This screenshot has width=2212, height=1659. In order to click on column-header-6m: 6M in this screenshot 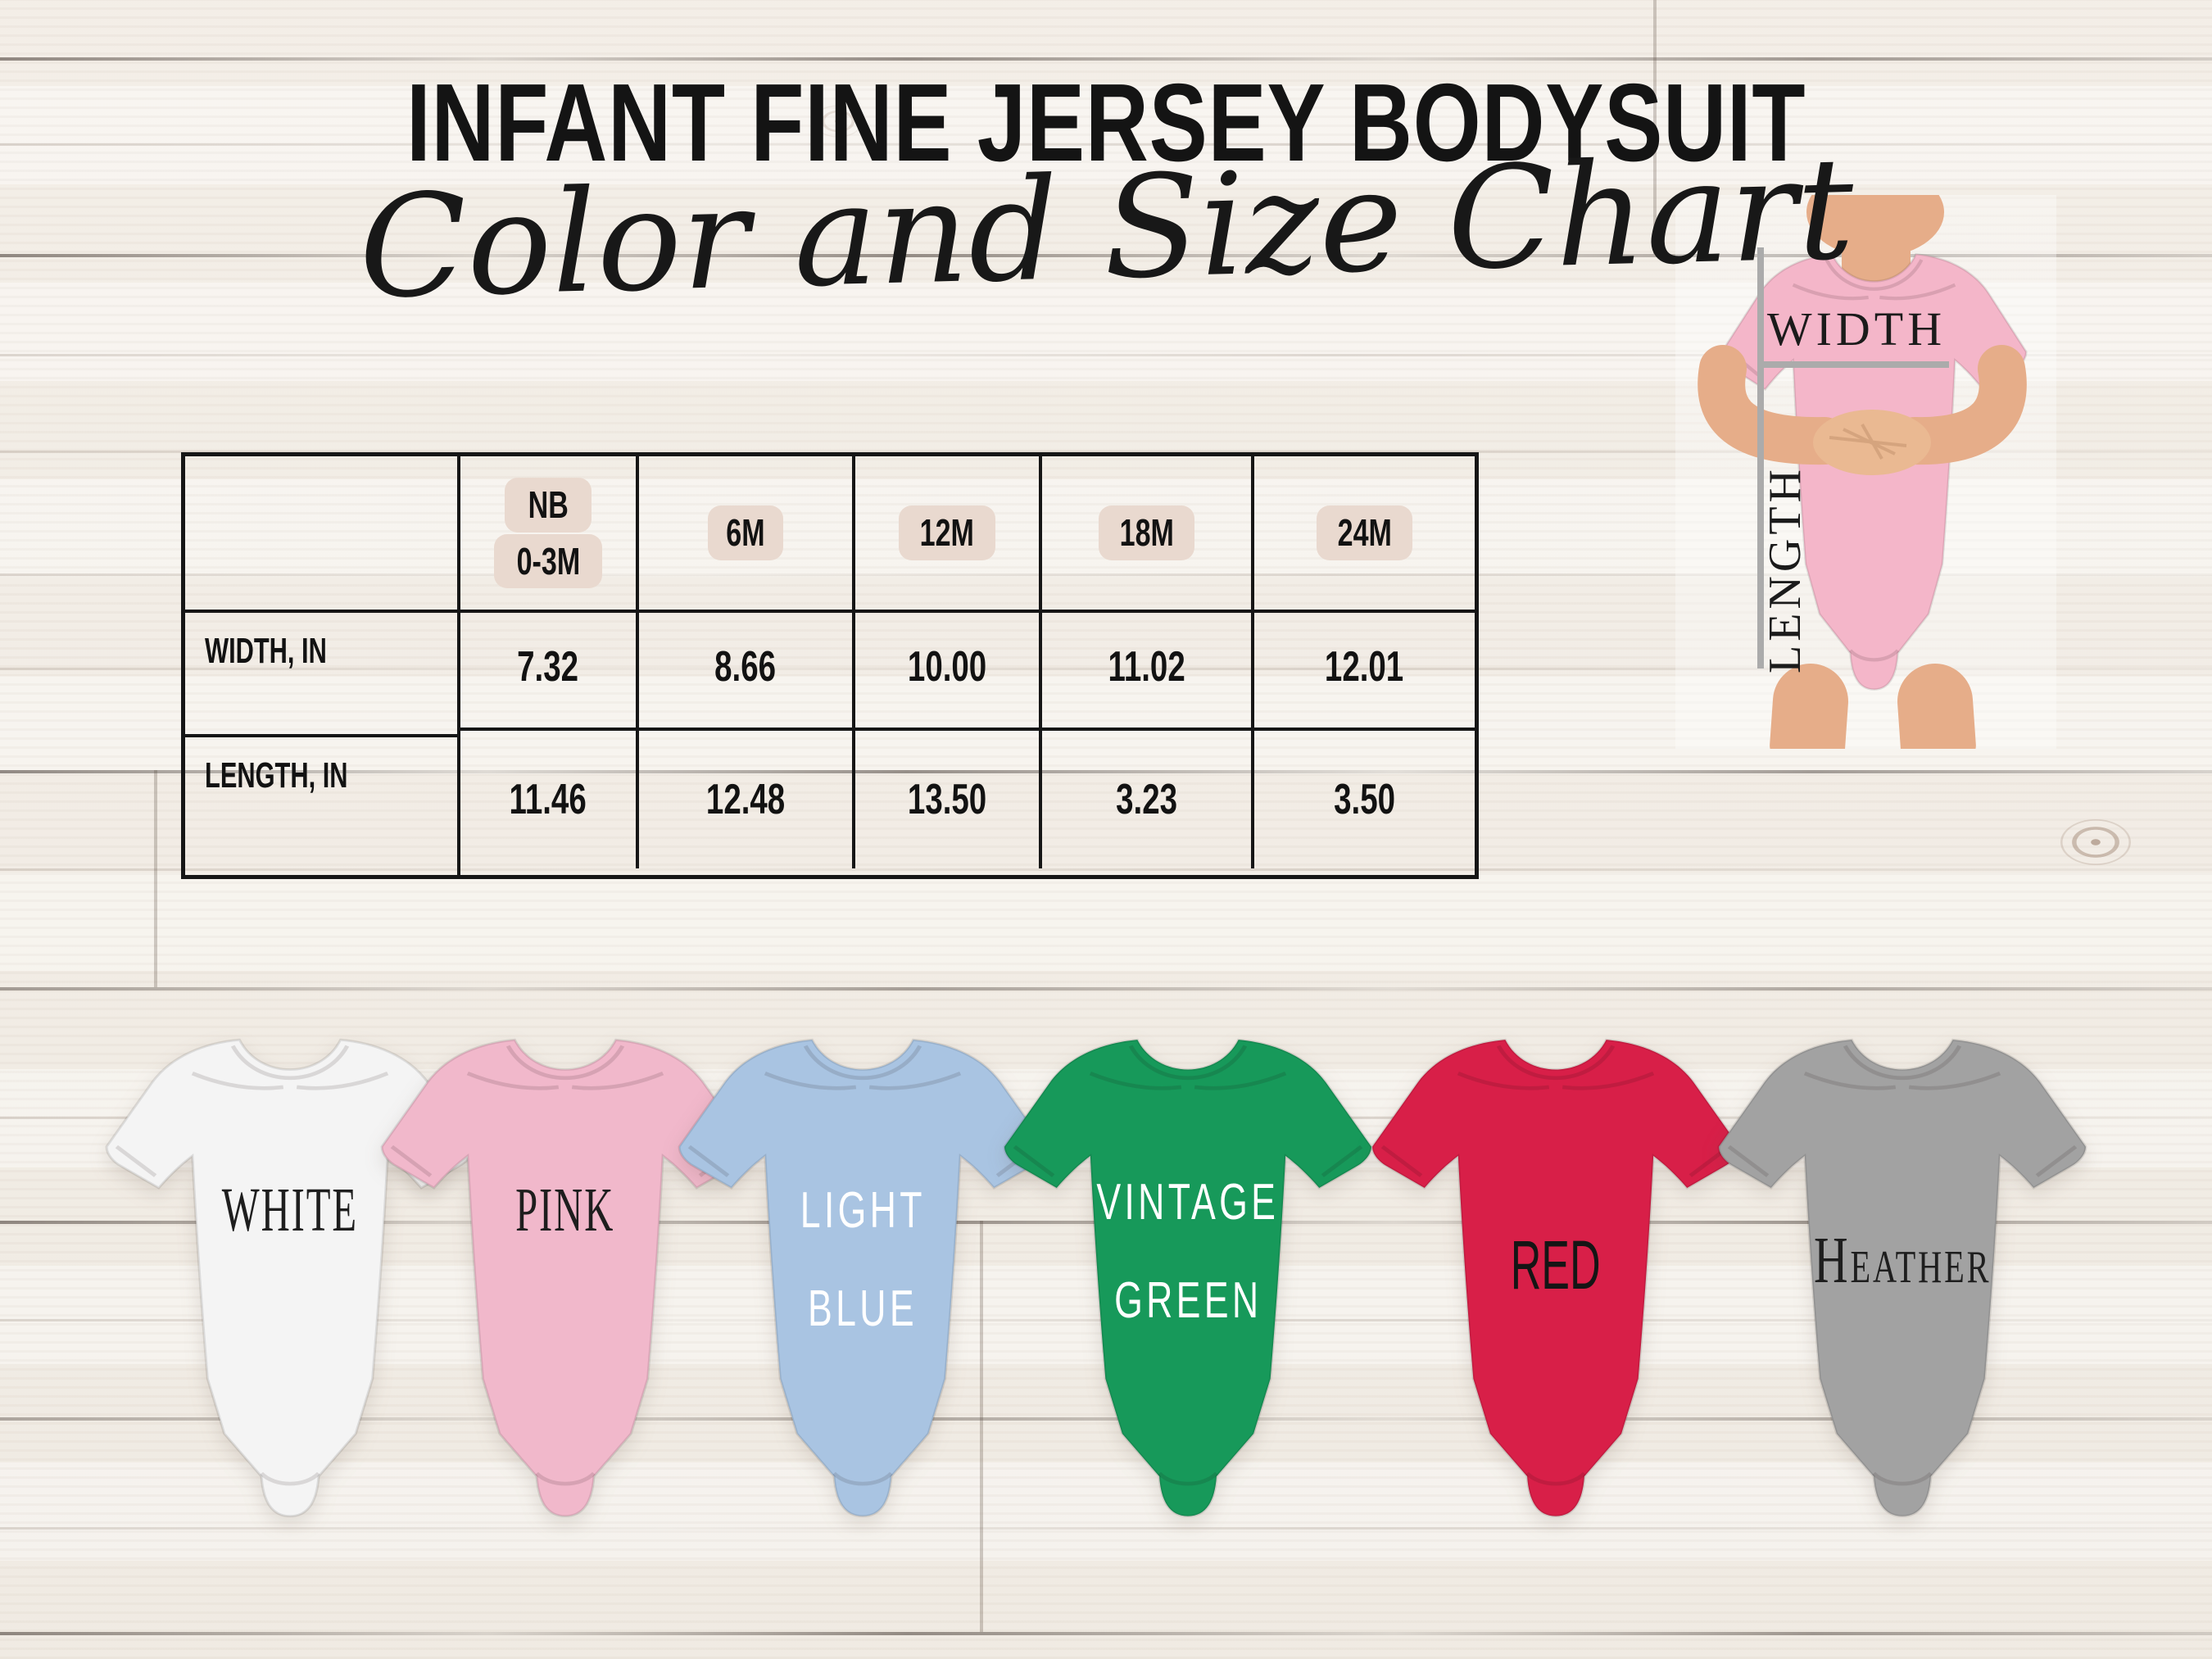, I will do `click(747, 534)`.